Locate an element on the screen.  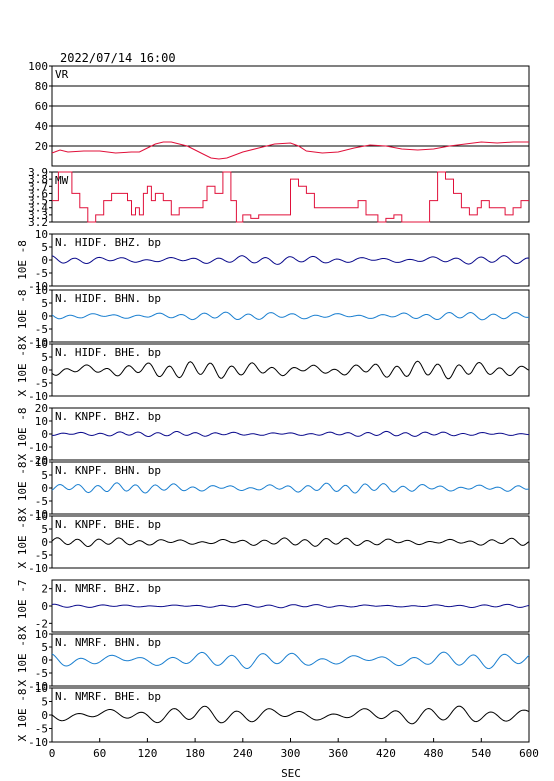
y-tick-label: 60 is located at coordinates (41, 106).